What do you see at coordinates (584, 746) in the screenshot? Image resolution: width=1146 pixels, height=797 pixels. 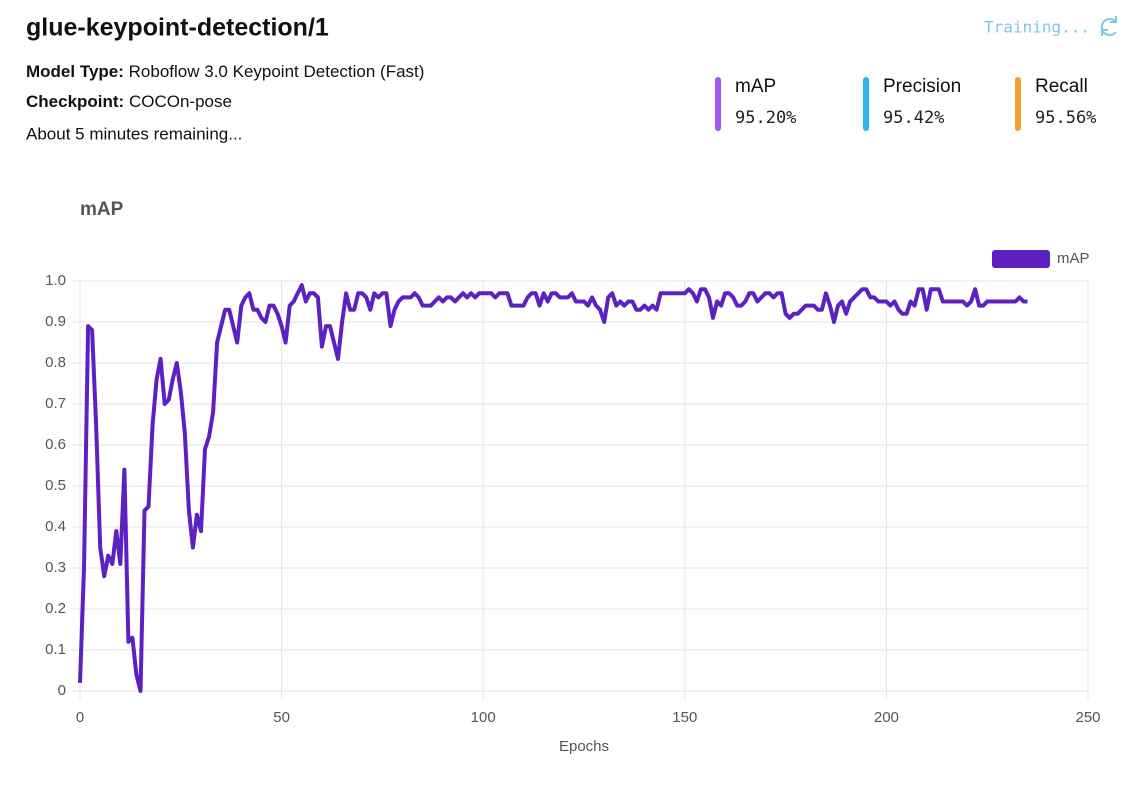 I see `x-axis-label: Epochs` at bounding box center [584, 746].